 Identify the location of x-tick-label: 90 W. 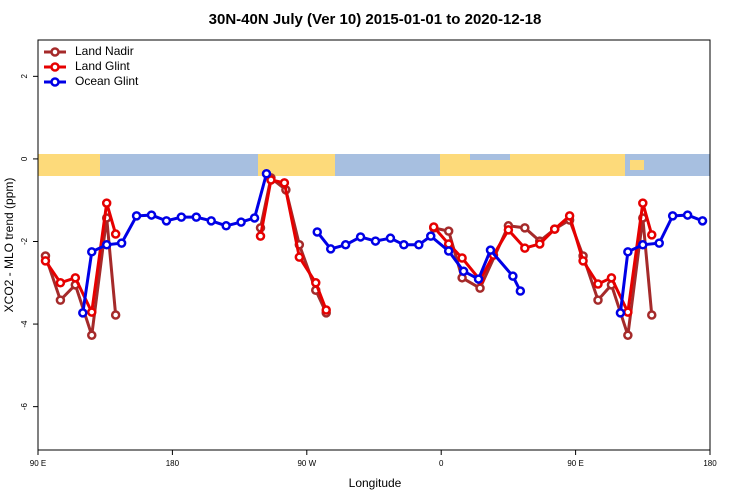
(306, 463).